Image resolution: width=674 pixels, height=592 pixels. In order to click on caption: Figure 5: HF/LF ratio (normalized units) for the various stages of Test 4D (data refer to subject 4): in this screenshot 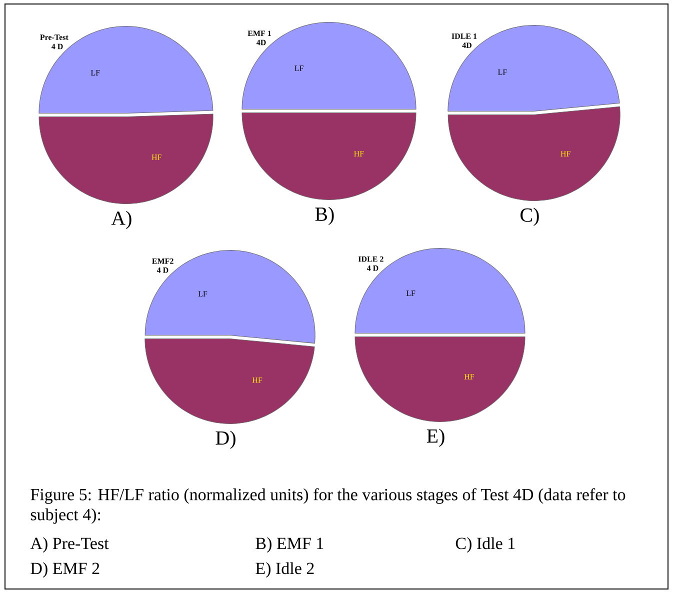, I will do `click(328, 506)`.